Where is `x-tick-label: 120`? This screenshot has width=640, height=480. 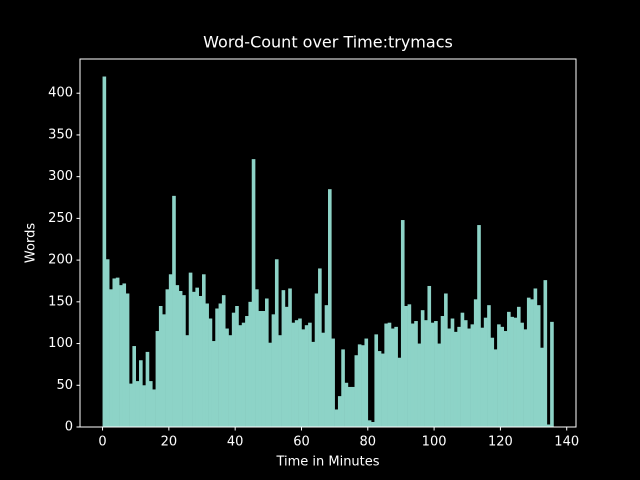 x-tick-label: 120 is located at coordinates (500, 442).